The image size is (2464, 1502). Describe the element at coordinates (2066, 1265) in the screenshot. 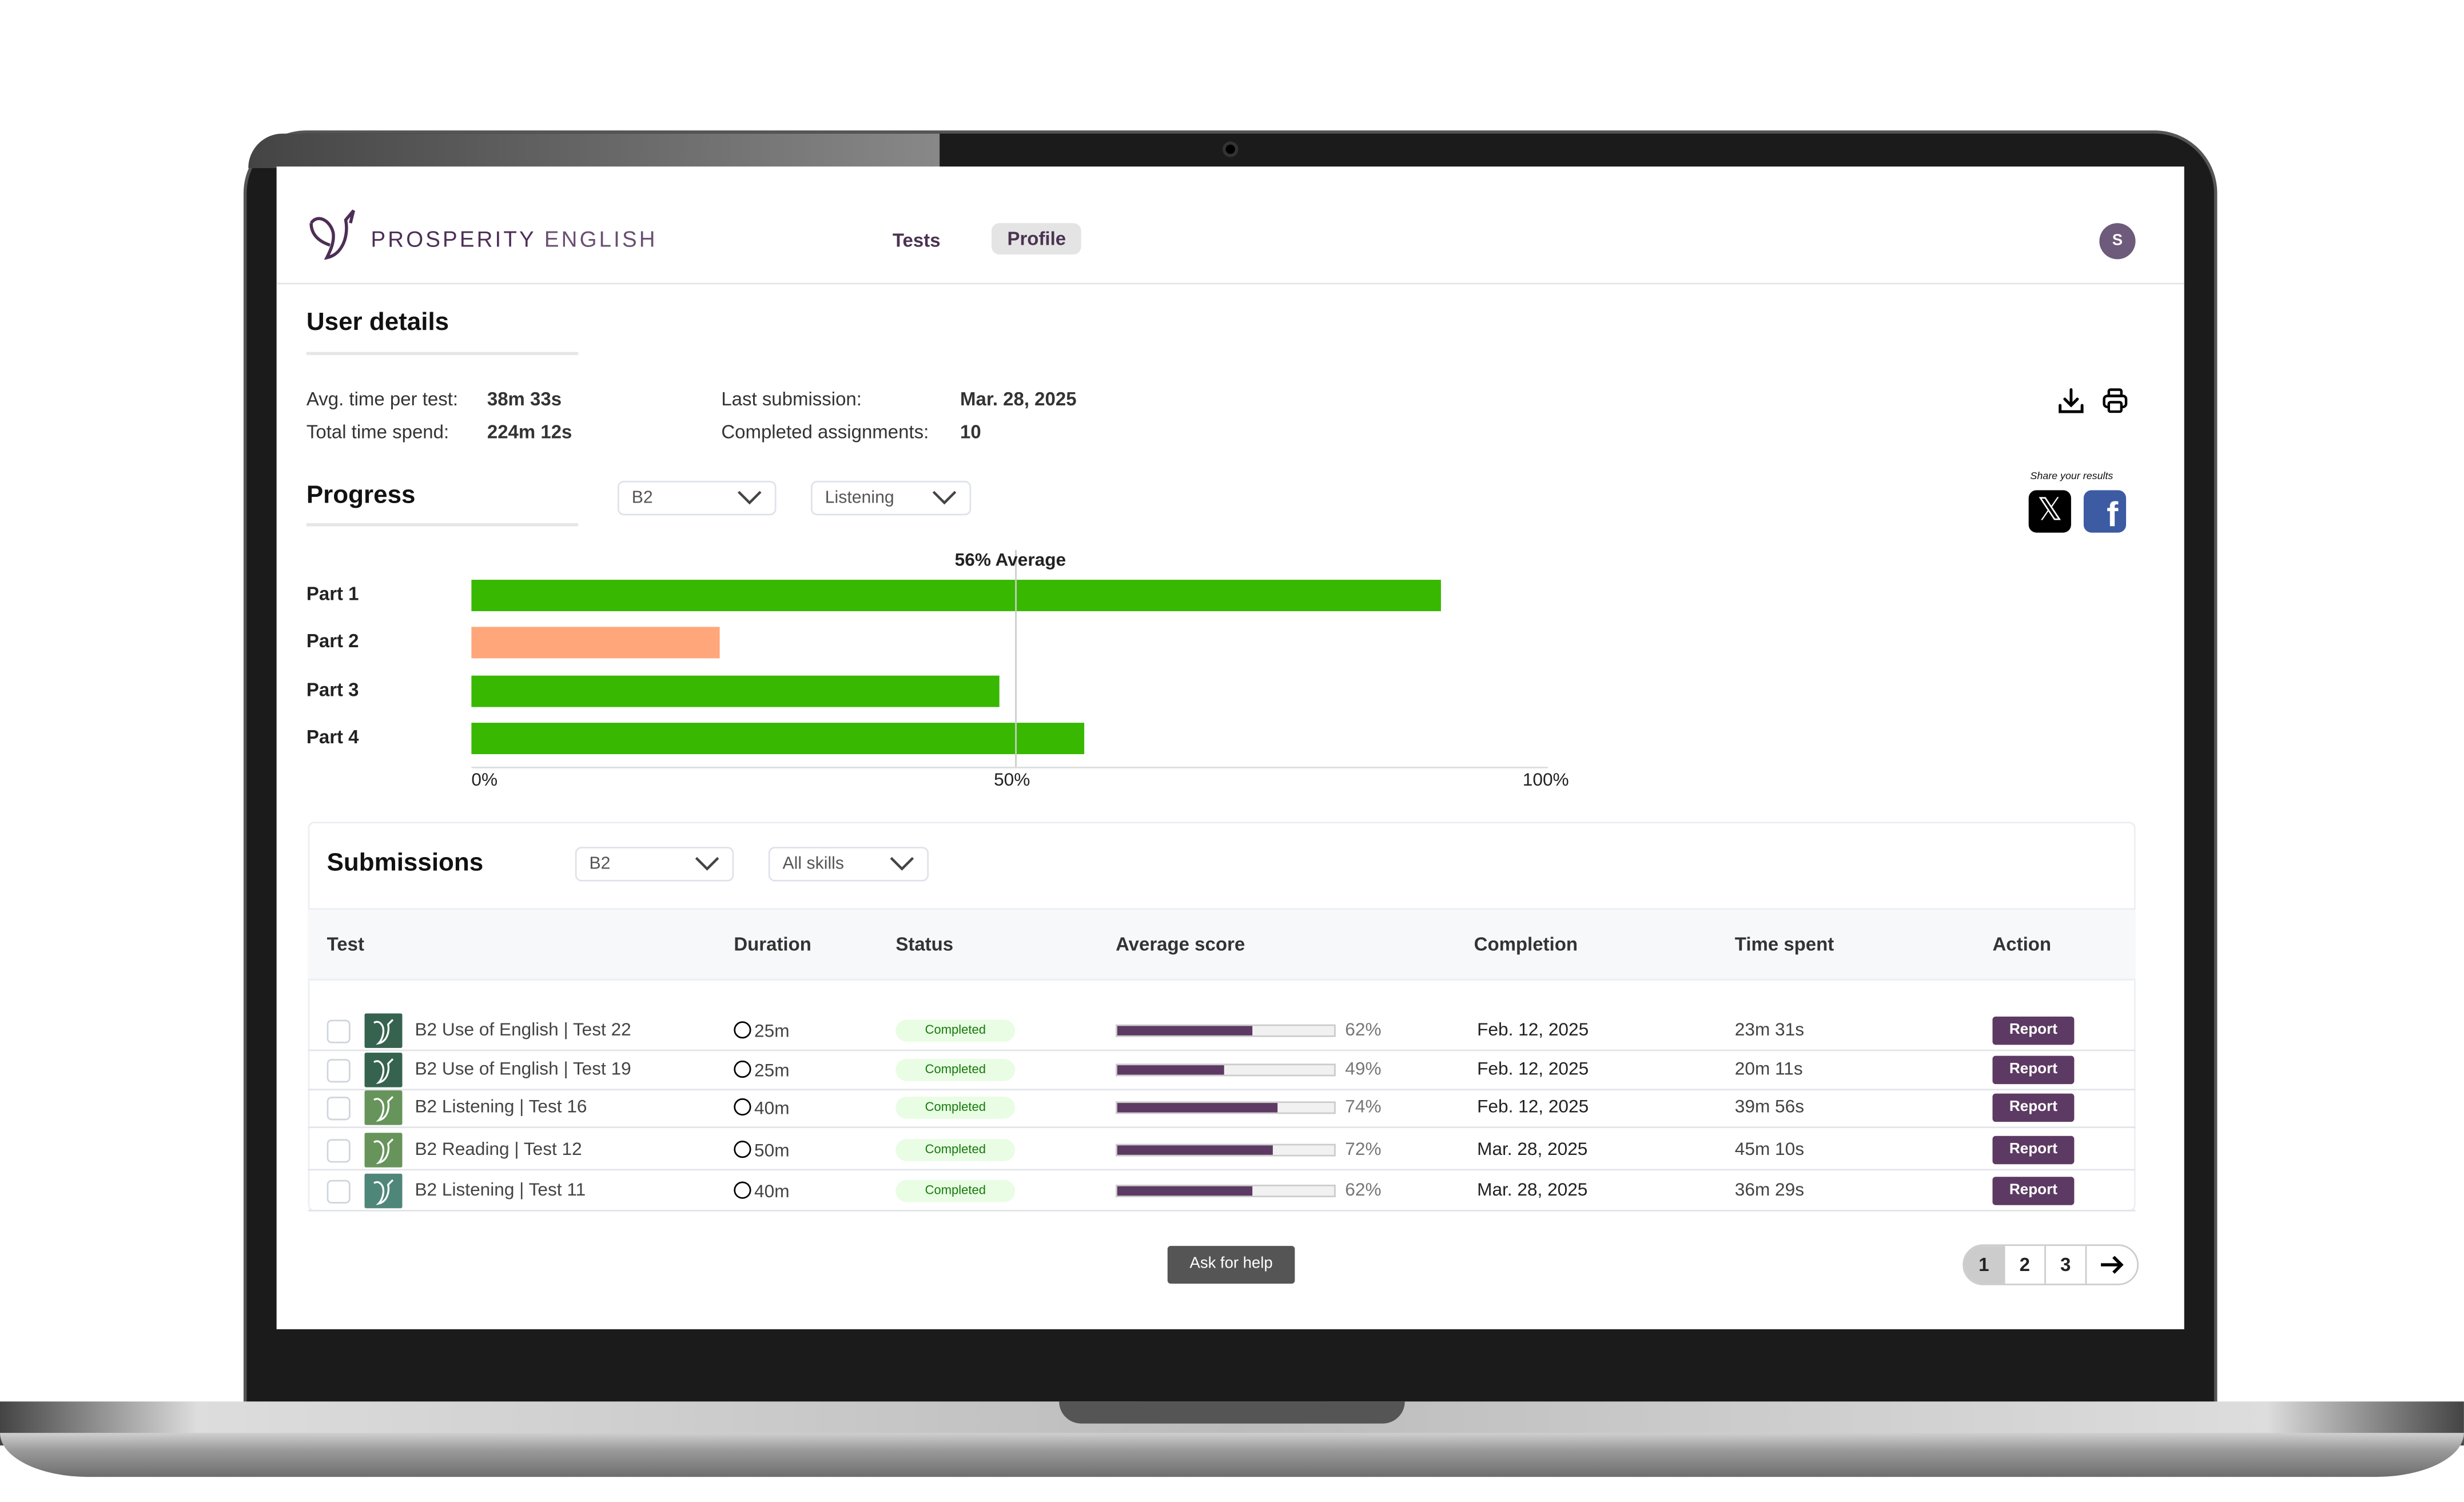

I see `page-3-button: 3` at that location.